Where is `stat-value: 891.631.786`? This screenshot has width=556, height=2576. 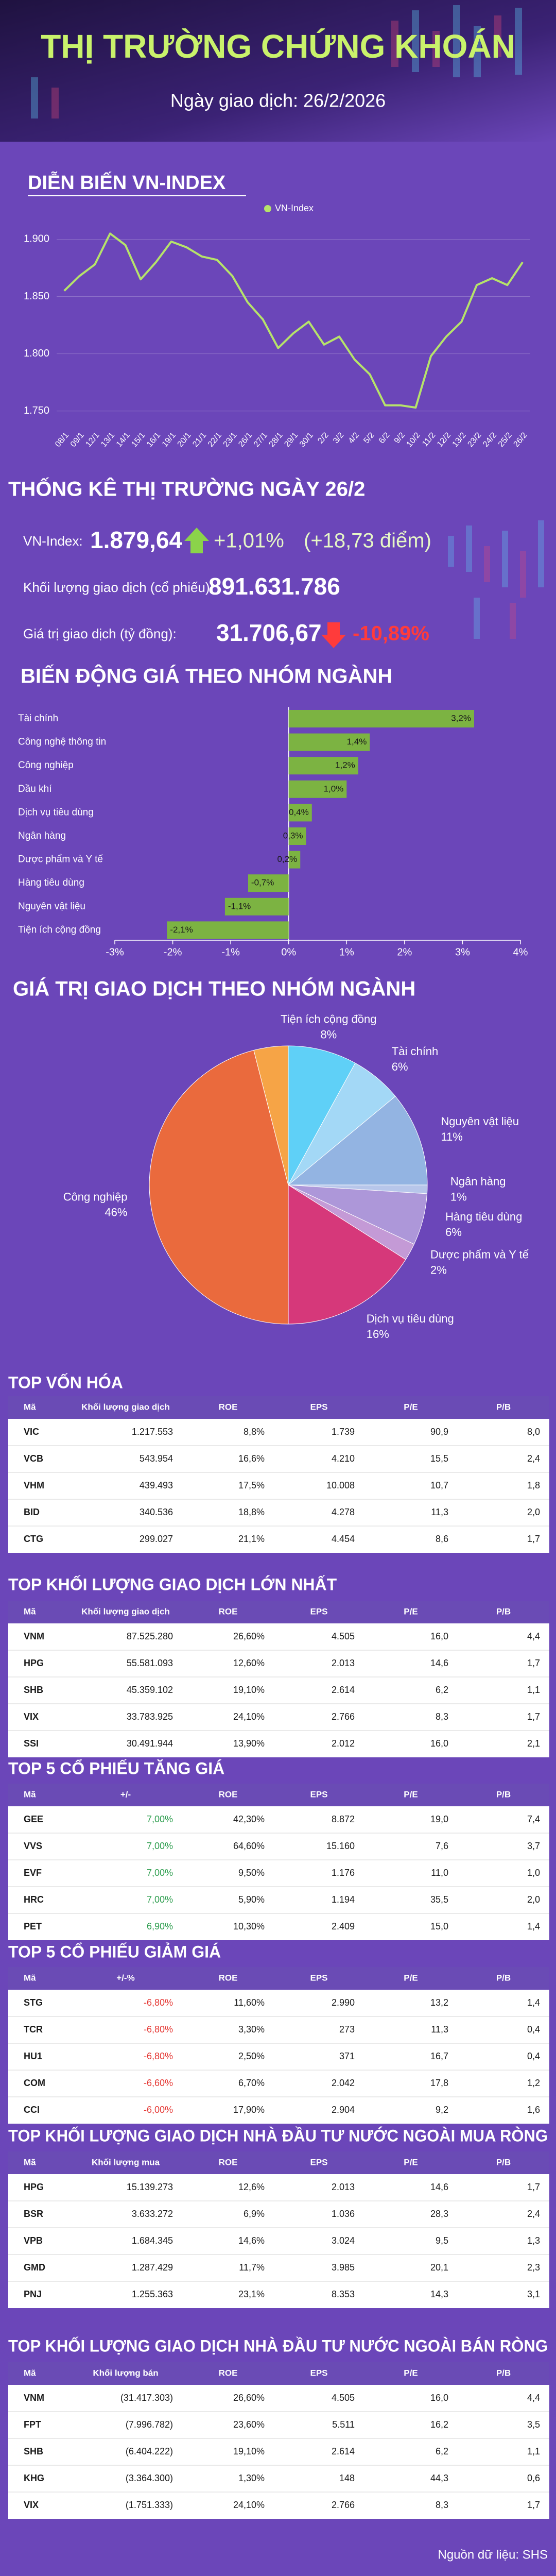 stat-value: 891.631.786 is located at coordinates (274, 586).